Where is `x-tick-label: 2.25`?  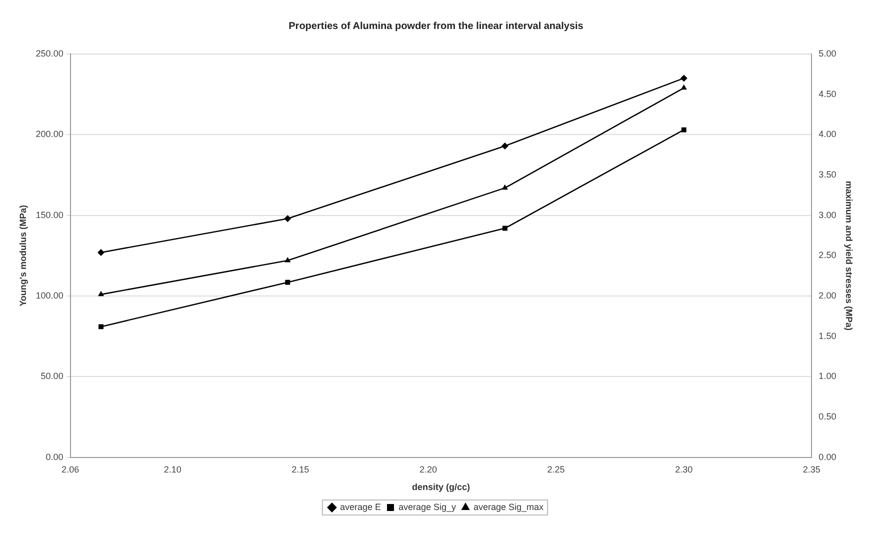 x-tick-label: 2.25 is located at coordinates (556, 469).